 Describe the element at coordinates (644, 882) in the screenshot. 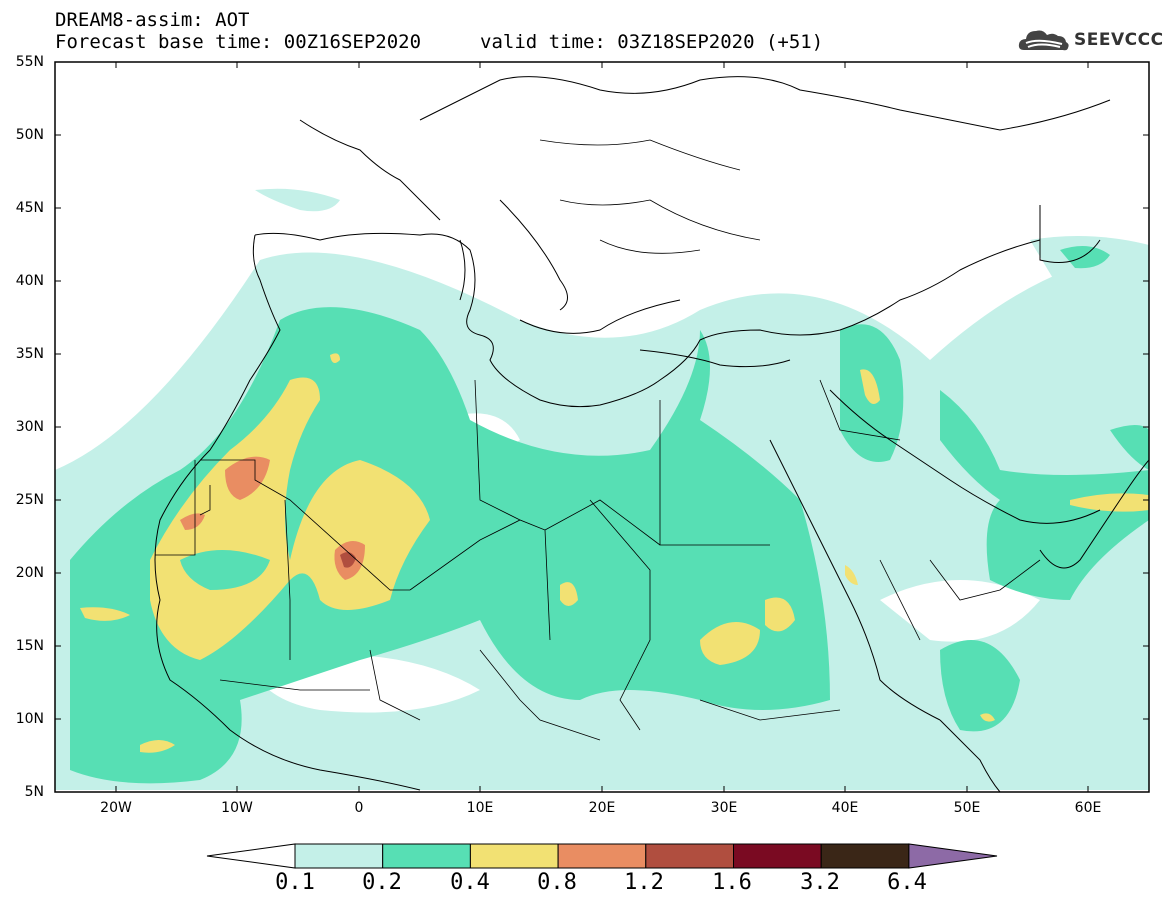

I see `colorbar-label: 1.2` at that location.